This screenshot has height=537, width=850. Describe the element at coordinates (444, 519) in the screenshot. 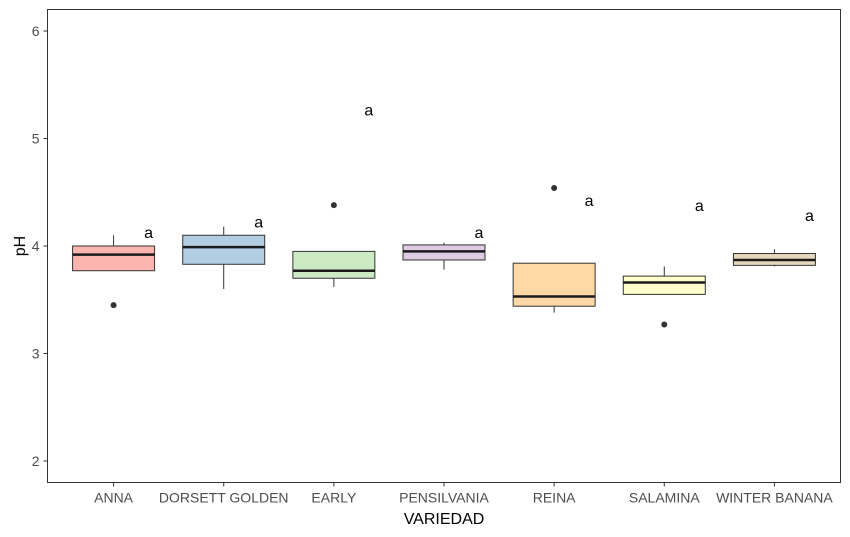

I see `x-axis-title: VARIEDAD` at that location.